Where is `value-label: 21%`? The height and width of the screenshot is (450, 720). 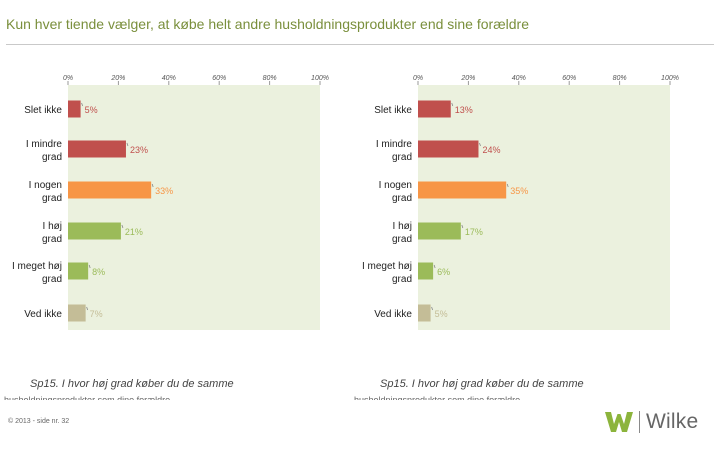
value-label: 21% is located at coordinates (134, 232).